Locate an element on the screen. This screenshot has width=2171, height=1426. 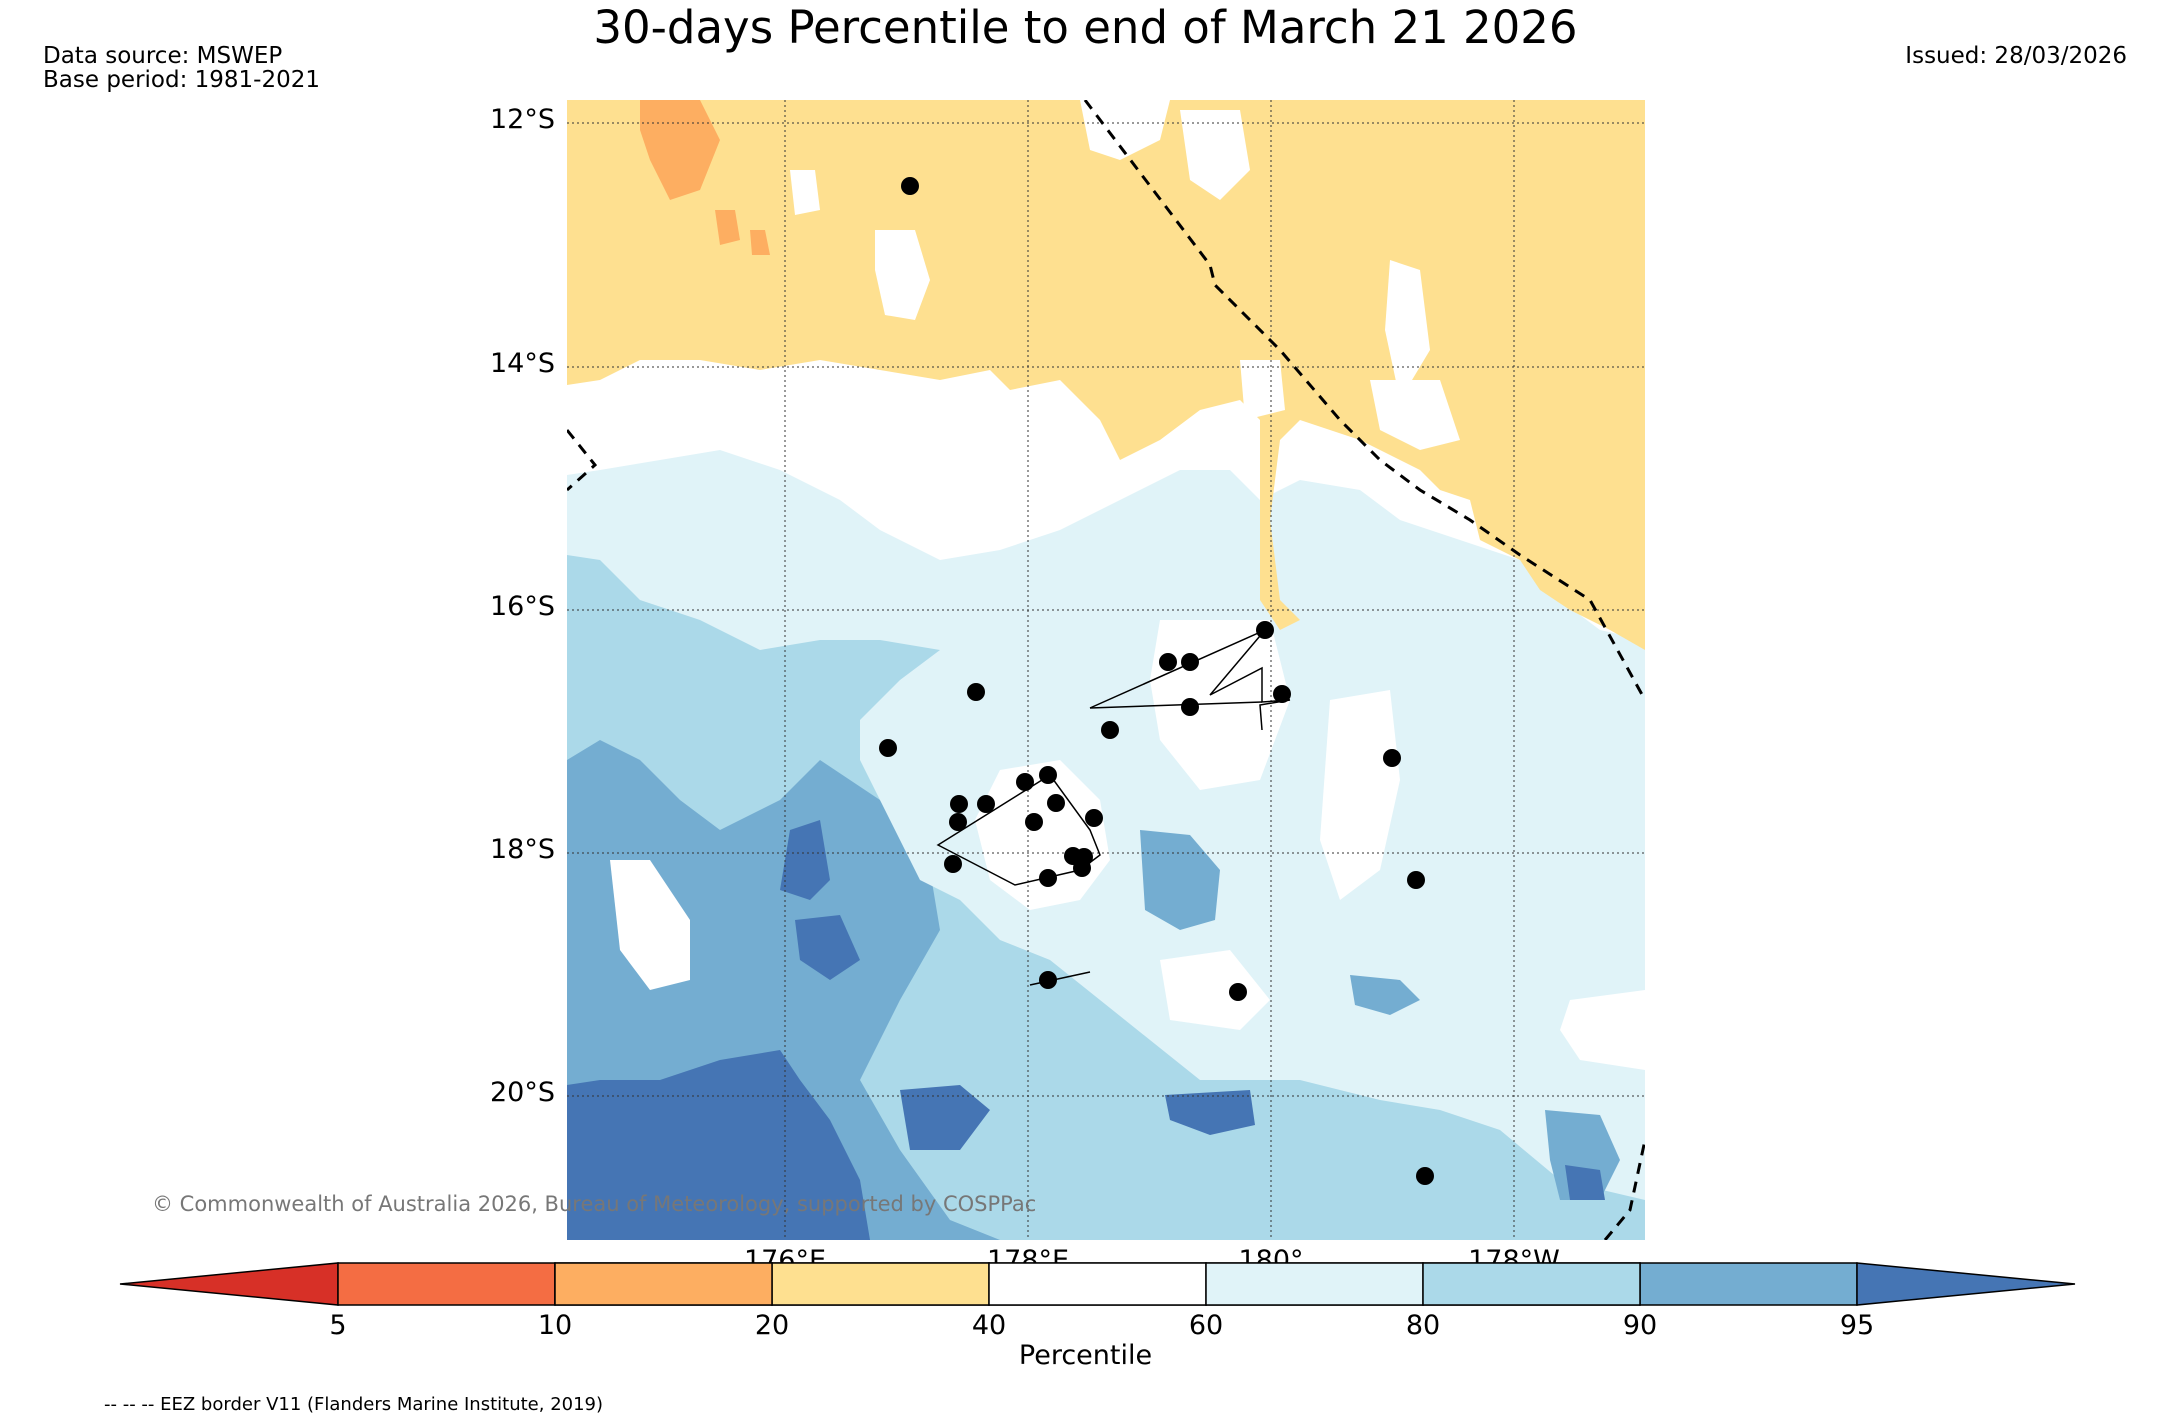
colorbar-tick-95: 95 is located at coordinates (1857, 1325).